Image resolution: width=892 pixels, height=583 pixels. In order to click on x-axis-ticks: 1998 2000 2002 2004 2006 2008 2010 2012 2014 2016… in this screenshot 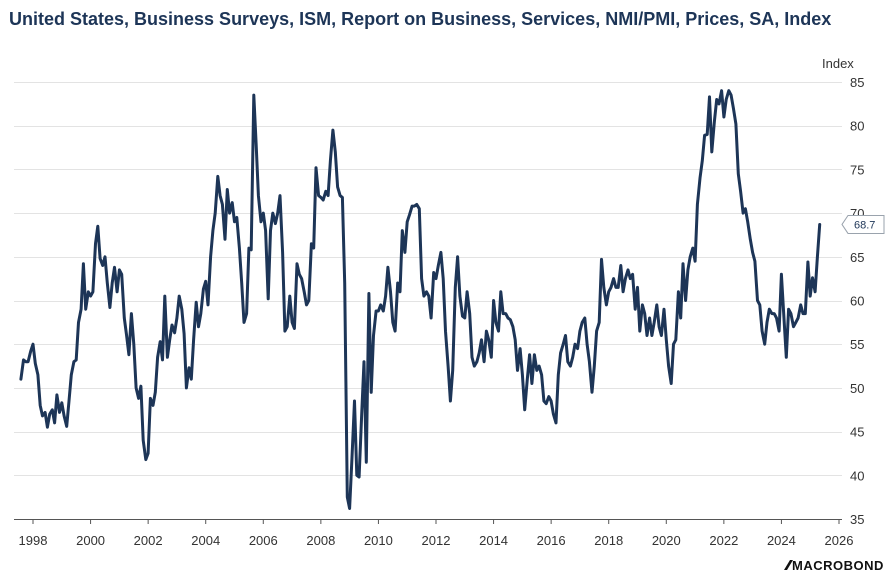, I will do `click(436, 533)`.